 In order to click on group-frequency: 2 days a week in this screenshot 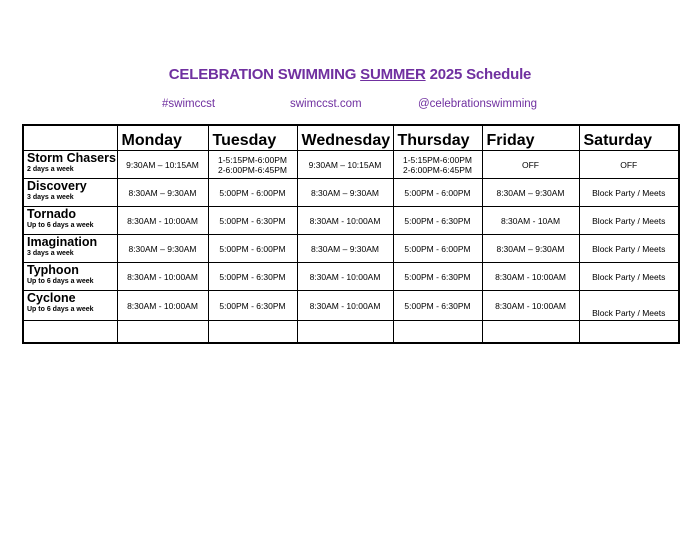, I will do `click(50, 169)`.